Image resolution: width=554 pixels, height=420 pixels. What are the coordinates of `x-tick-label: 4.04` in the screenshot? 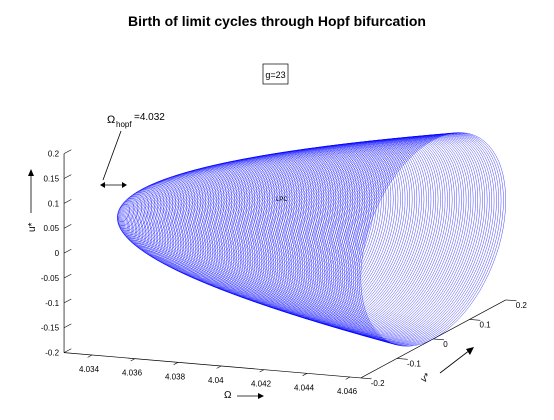 It's located at (216, 380).